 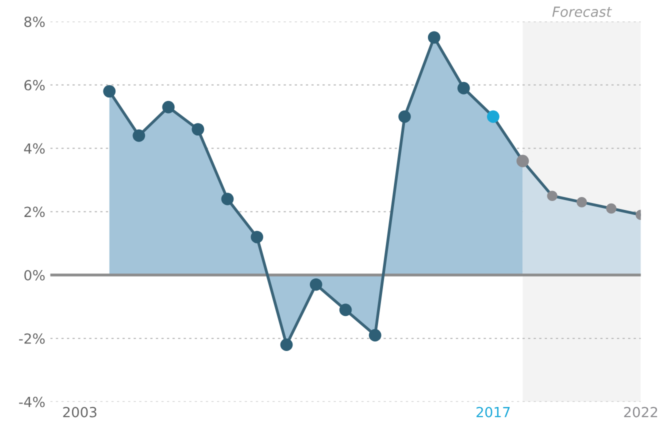 What do you see at coordinates (493, 412) in the screenshot?
I see `x-tick-label: 2017` at bounding box center [493, 412].